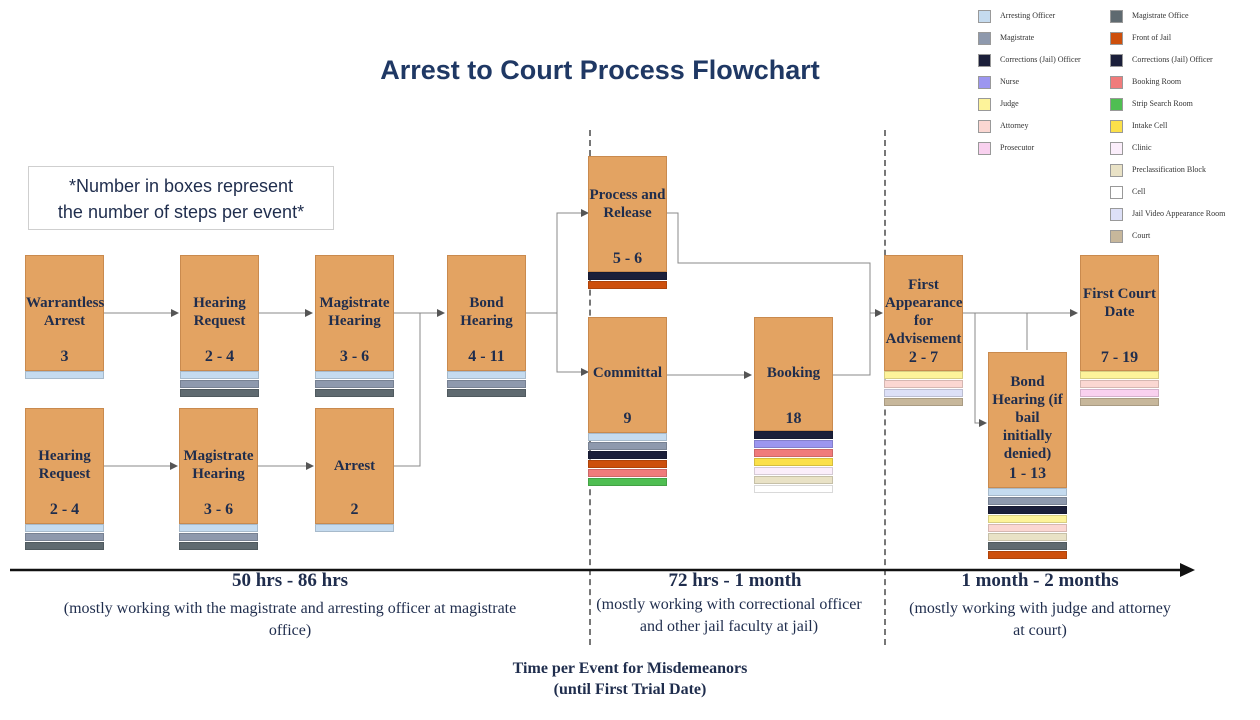 The width and height of the screenshot is (1260, 720). What do you see at coordinates (1017, 147) in the screenshot?
I see `legend-label: Prosecutor` at bounding box center [1017, 147].